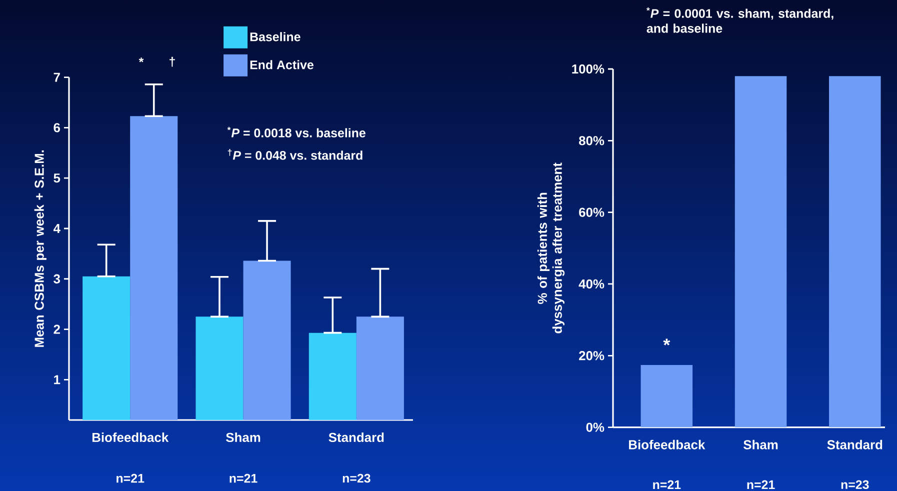 Image resolution: width=897 pixels, height=491 pixels. What do you see at coordinates (296, 132) in the screenshot?
I see `annotation: $^{*}$P = 0.0018 vs. baseline` at bounding box center [296, 132].